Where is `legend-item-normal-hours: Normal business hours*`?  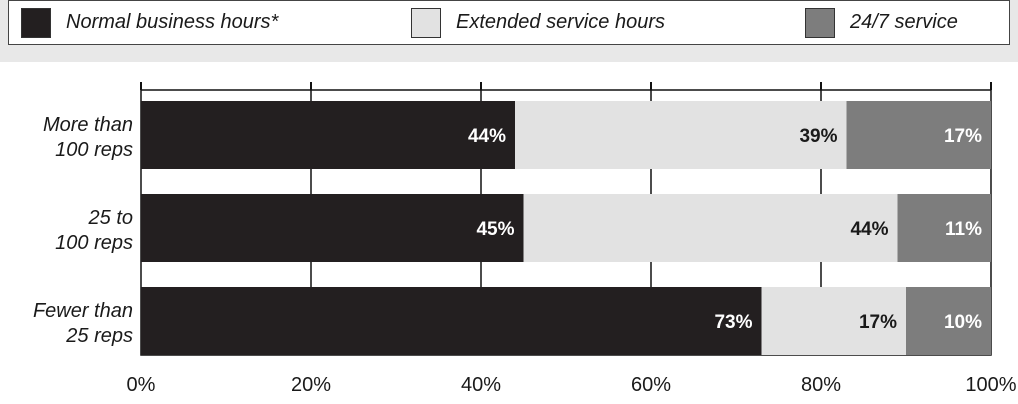 legend-item-normal-hours: Normal business hours* is located at coordinates (149, 22).